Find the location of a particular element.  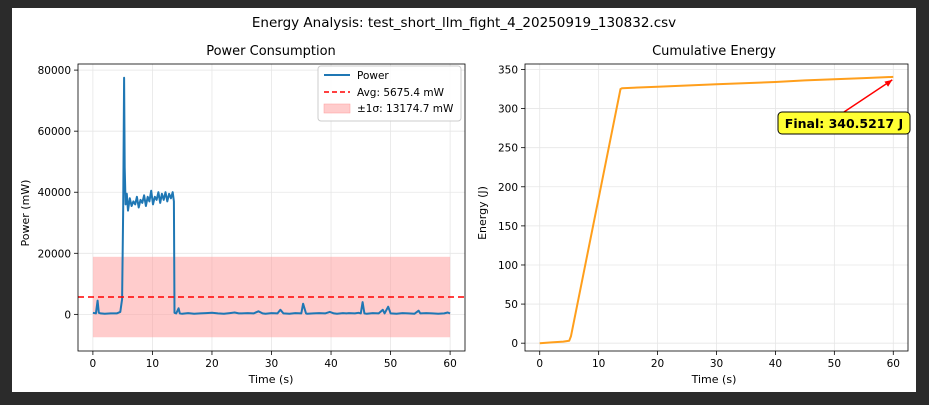

y-tick-label: 150 is located at coordinates (508, 227).